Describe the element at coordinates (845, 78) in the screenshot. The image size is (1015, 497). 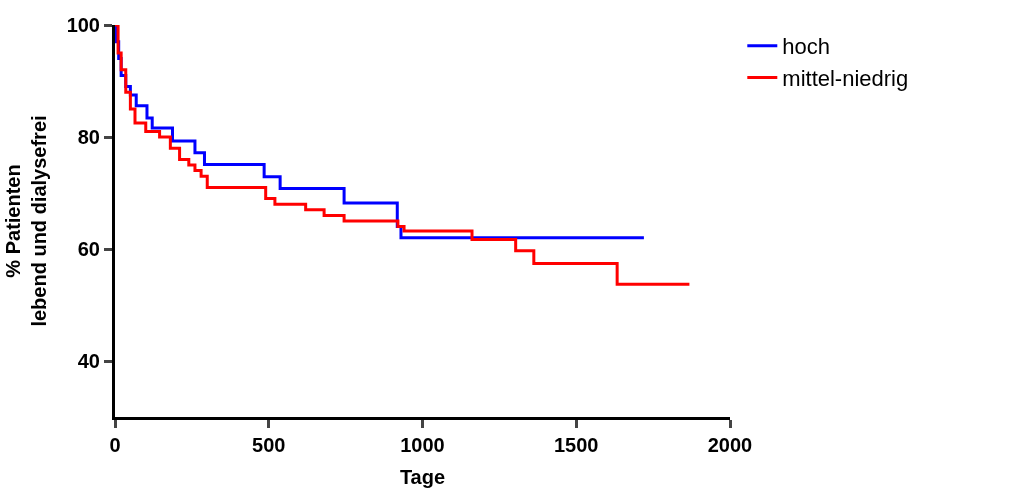
I see `legend-label: mittel-niedrig` at that location.